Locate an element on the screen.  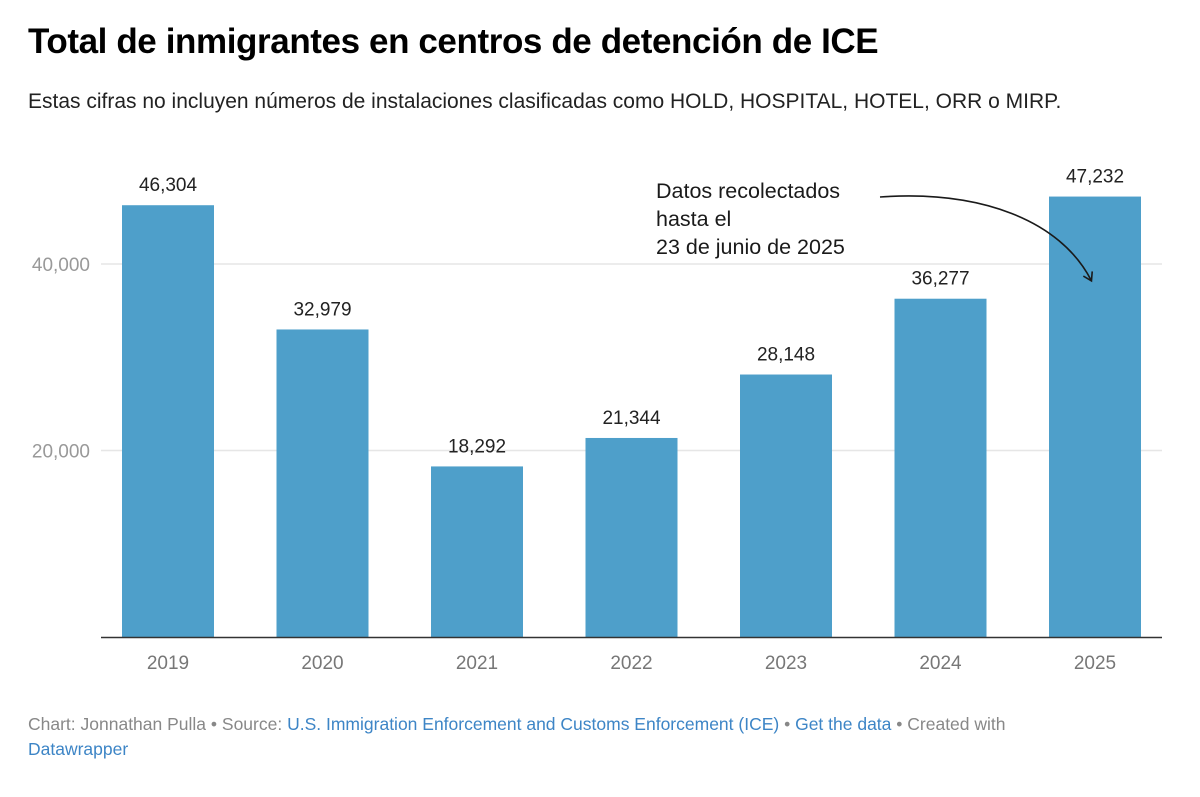
x-tick-label-2023: 2023 is located at coordinates (786, 663).